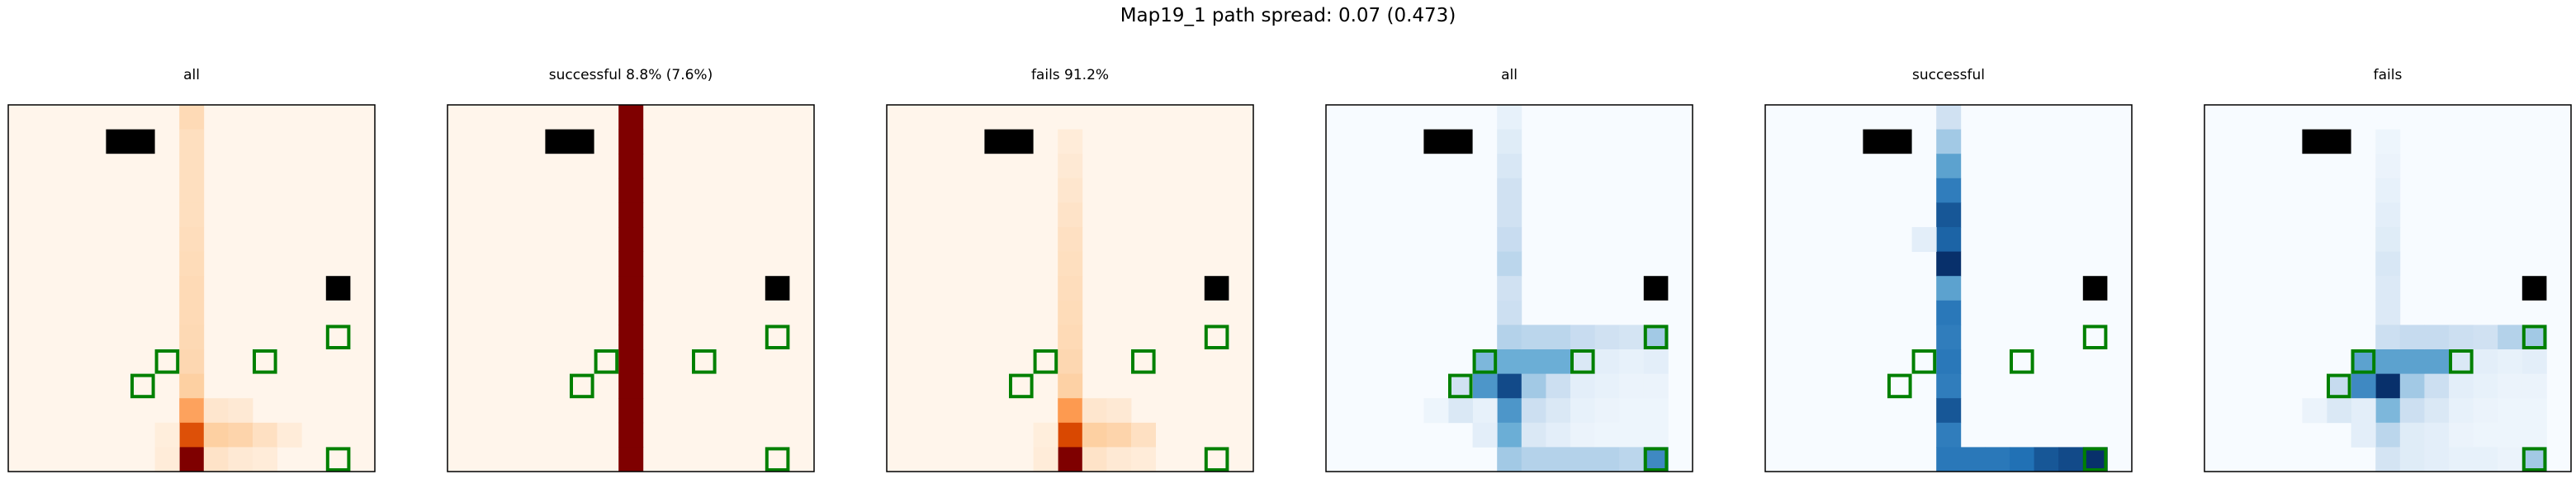 The image size is (2576, 479). What do you see at coordinates (630, 75) in the screenshot?
I see `panel-2-title: successful 8.8% (7.6%)` at bounding box center [630, 75].